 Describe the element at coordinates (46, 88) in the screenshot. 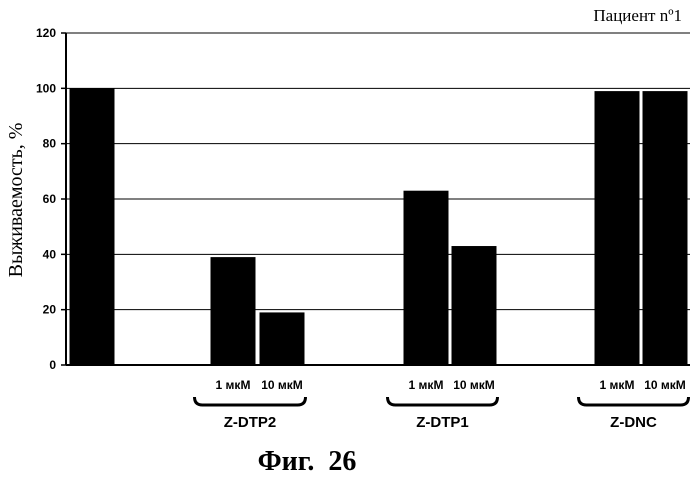

I see `y-tick-label: 100` at that location.